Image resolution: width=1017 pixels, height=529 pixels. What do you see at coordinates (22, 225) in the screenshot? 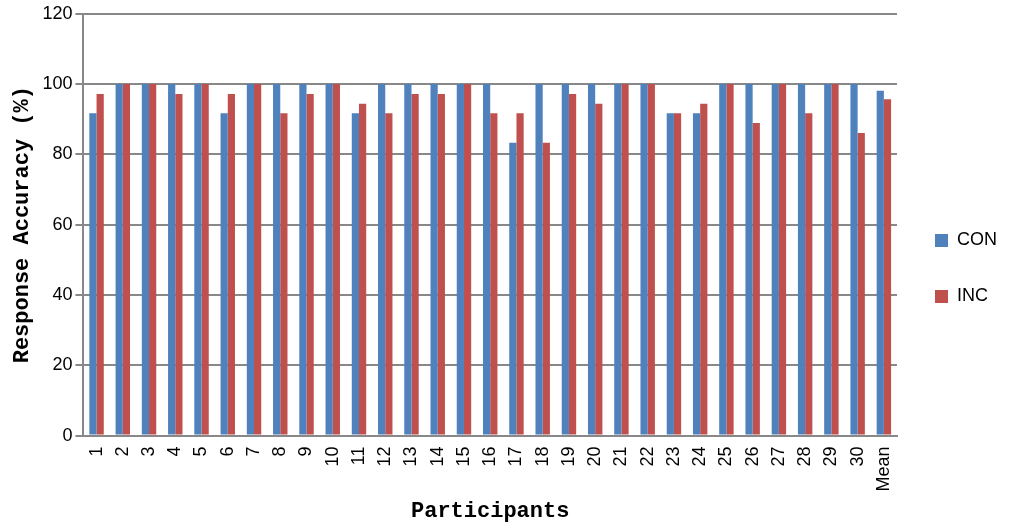
I see `y-axis-title: Response Accuracy (%)` at bounding box center [22, 225].